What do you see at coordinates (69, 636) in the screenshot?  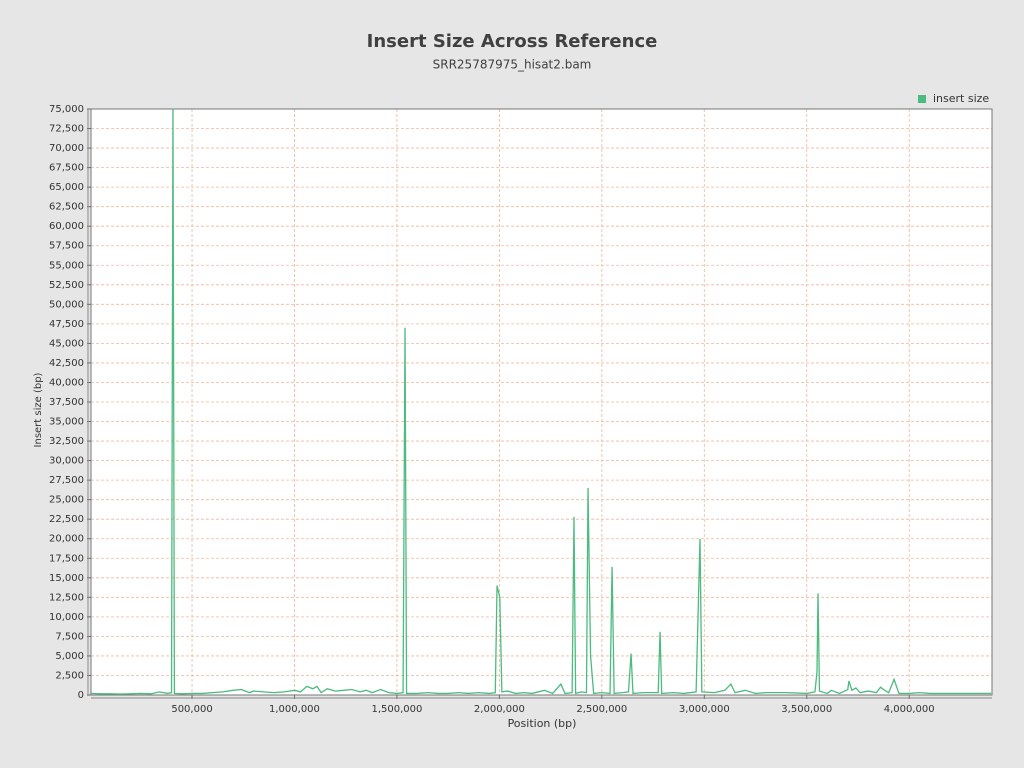 I see `y-tick-label: 7,500` at bounding box center [69, 636].